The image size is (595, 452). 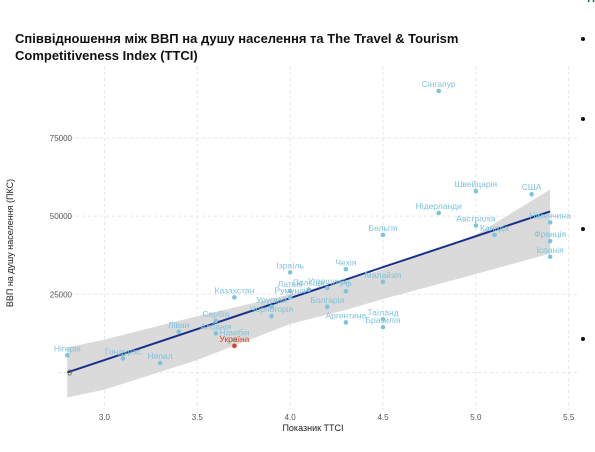 What do you see at coordinates (476, 184) in the screenshot?
I see `data-point-label: Швейцарія` at bounding box center [476, 184].